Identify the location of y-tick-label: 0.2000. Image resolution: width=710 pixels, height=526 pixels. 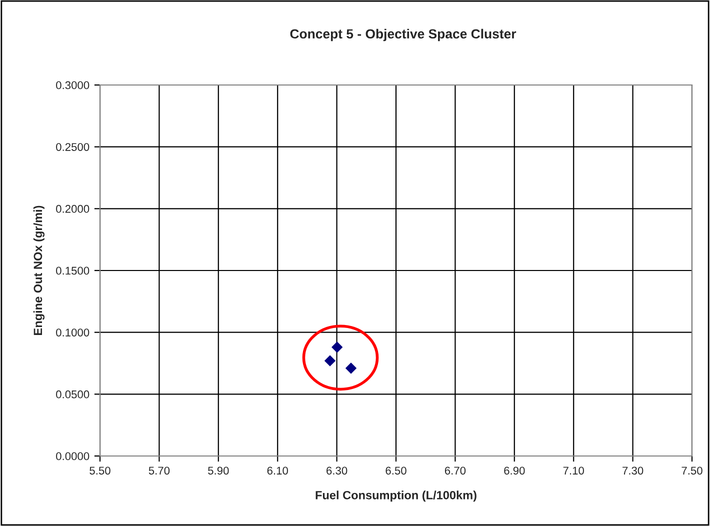
(73, 208).